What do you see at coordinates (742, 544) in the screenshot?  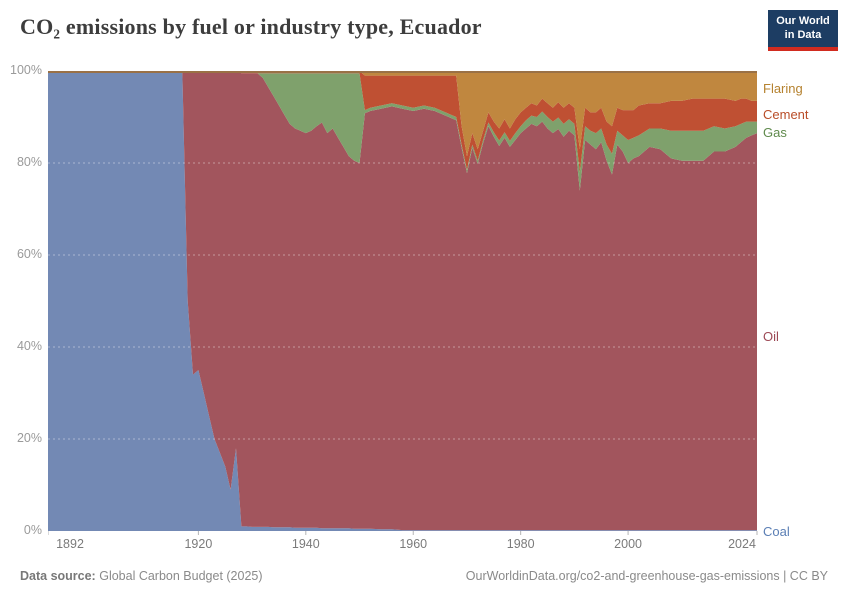 I see `x-axis-label-2024: 2024` at bounding box center [742, 544].